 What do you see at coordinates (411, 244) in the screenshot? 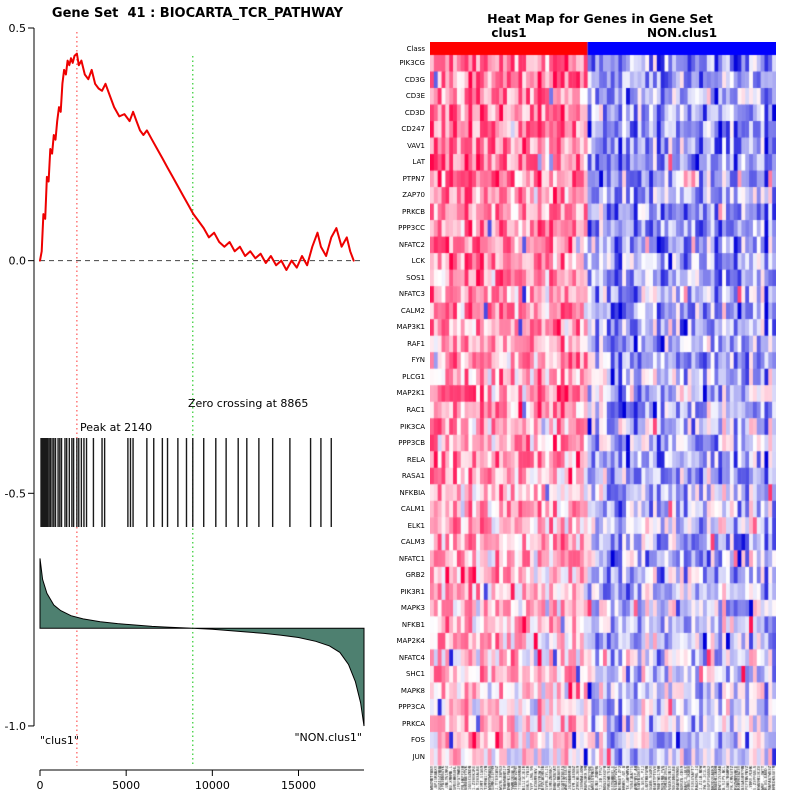
I see `heatmap-row-label: NFATC2` at bounding box center [411, 244].